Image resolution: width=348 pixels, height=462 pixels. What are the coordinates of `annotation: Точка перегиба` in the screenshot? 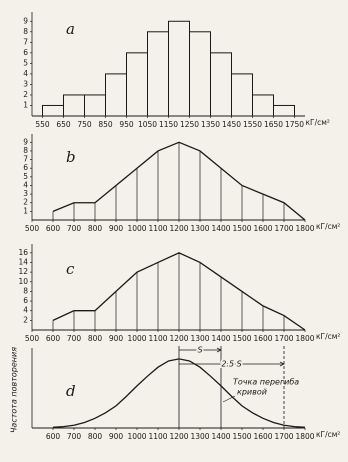 It's located at (266, 382).